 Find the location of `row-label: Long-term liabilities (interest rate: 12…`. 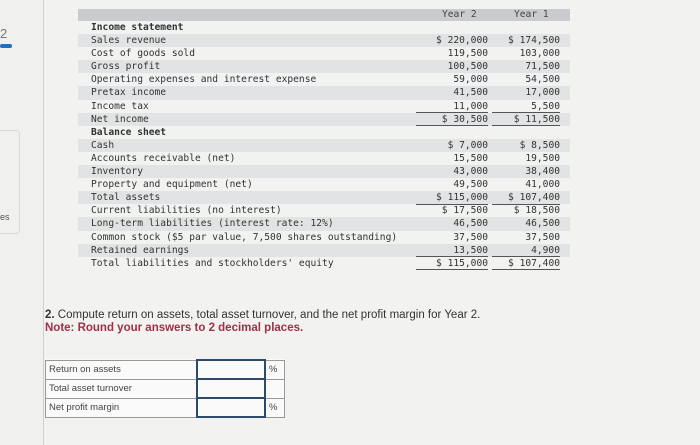

row-label: Long-term liabilities (interest rate: 12… is located at coordinates (212, 224).